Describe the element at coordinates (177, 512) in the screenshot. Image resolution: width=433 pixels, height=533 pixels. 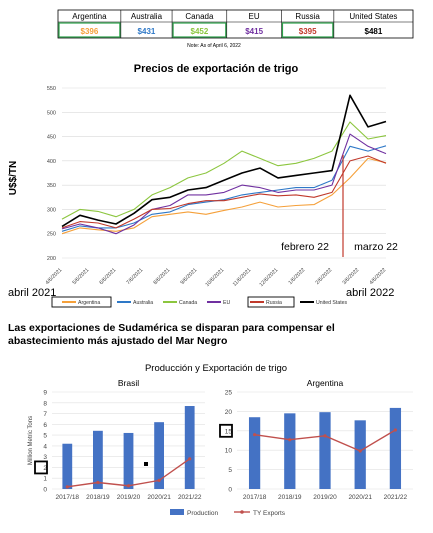
I see `legend-swatch-production` at that location.